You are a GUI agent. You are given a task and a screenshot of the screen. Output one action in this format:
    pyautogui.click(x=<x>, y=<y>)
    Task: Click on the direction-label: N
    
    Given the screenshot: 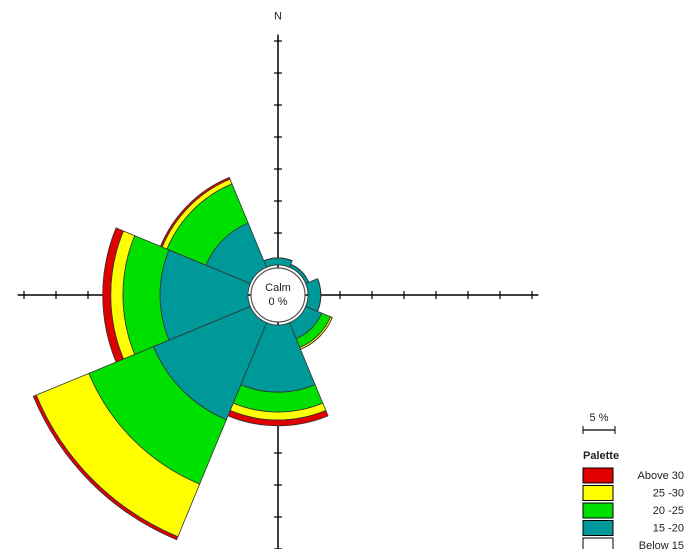 What is the action you would take?
    pyautogui.click(x=278, y=17)
    